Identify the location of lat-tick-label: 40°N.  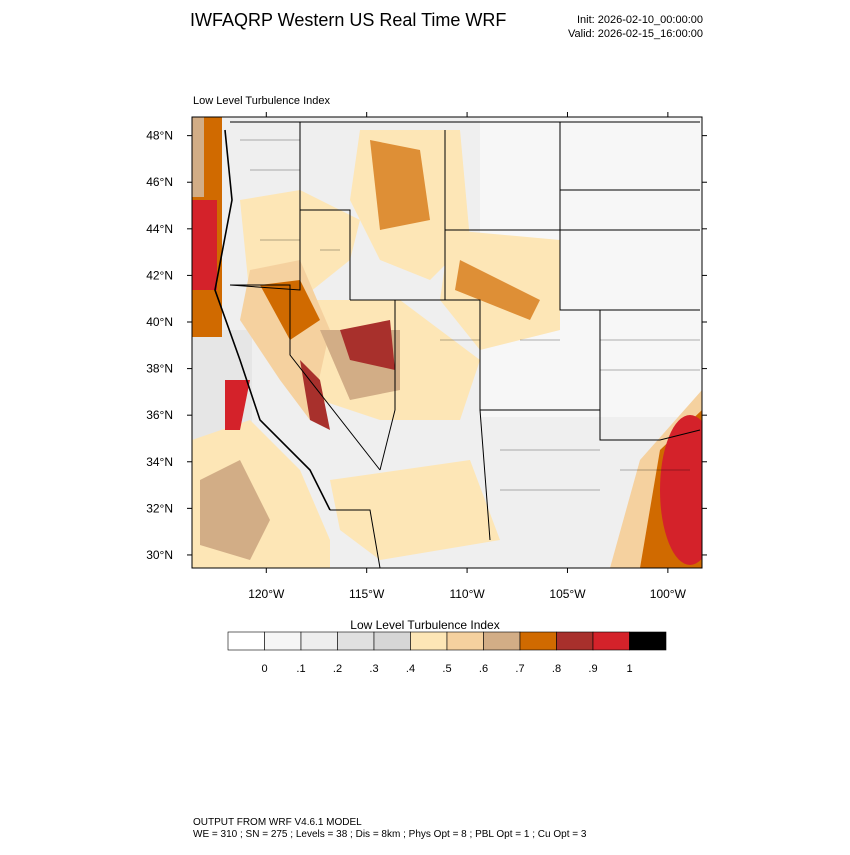
(159, 322).